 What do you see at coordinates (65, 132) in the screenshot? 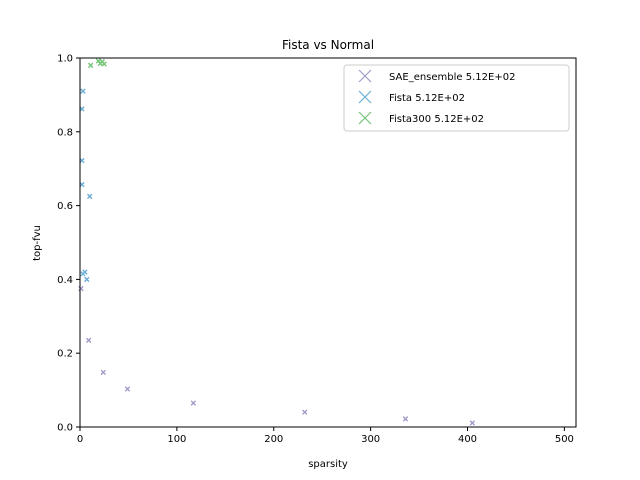
I see `y-tick-label: 0.8` at bounding box center [65, 132].